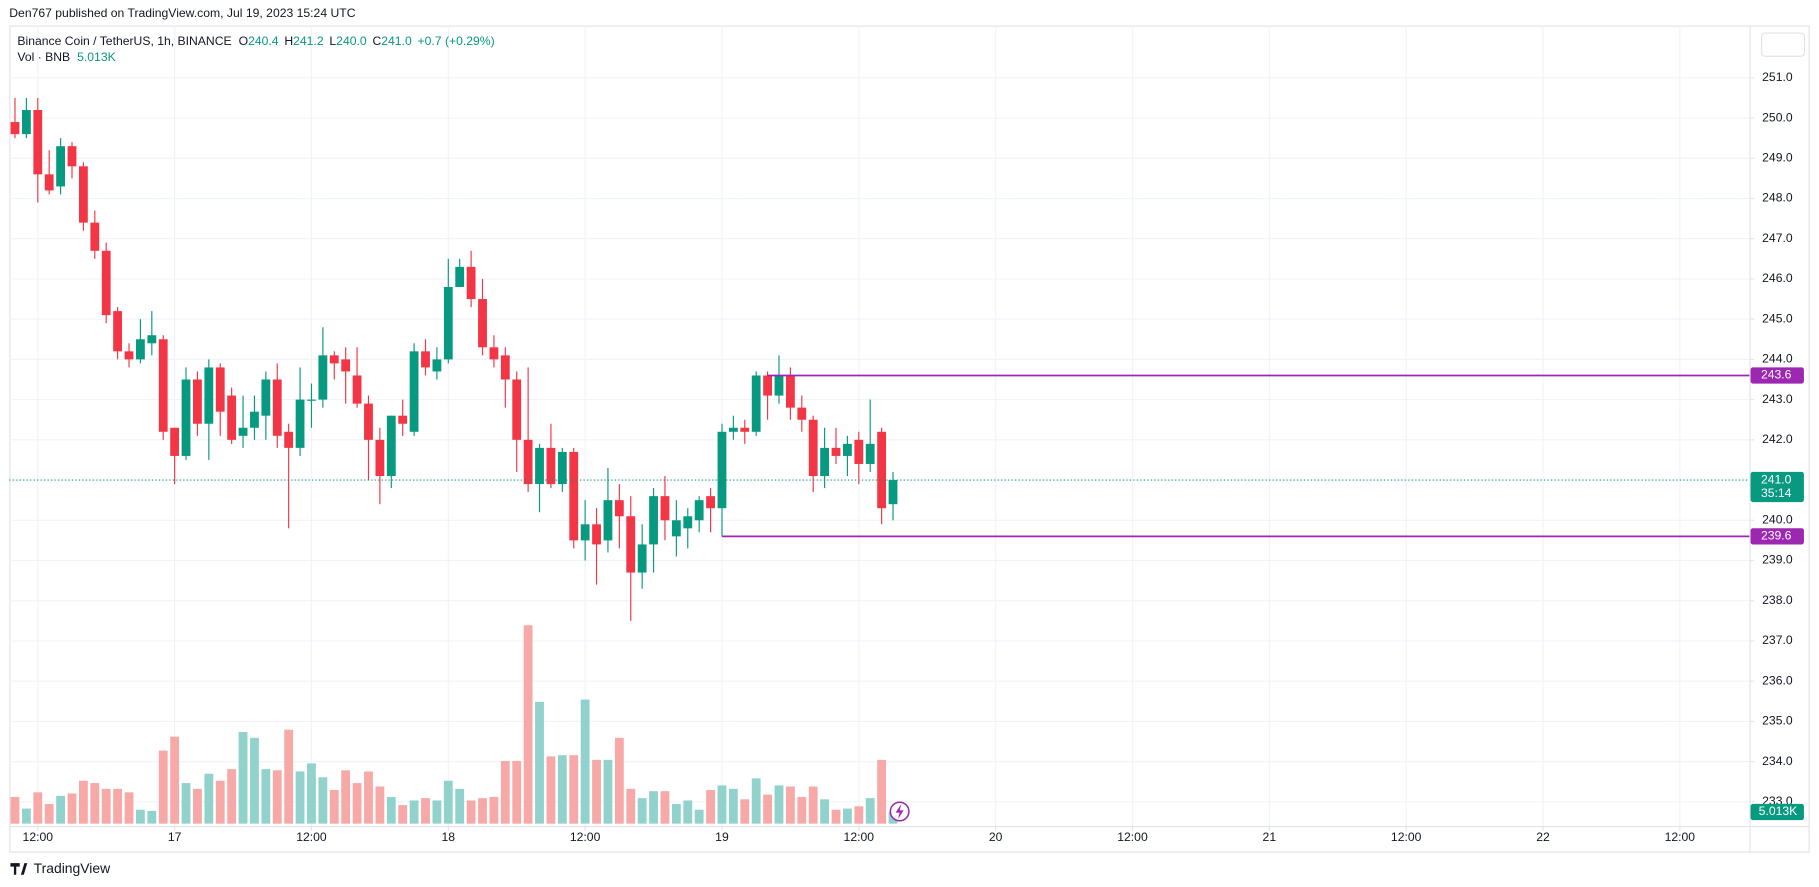  I want to click on y-tick-label: 248.0, so click(1777, 198).